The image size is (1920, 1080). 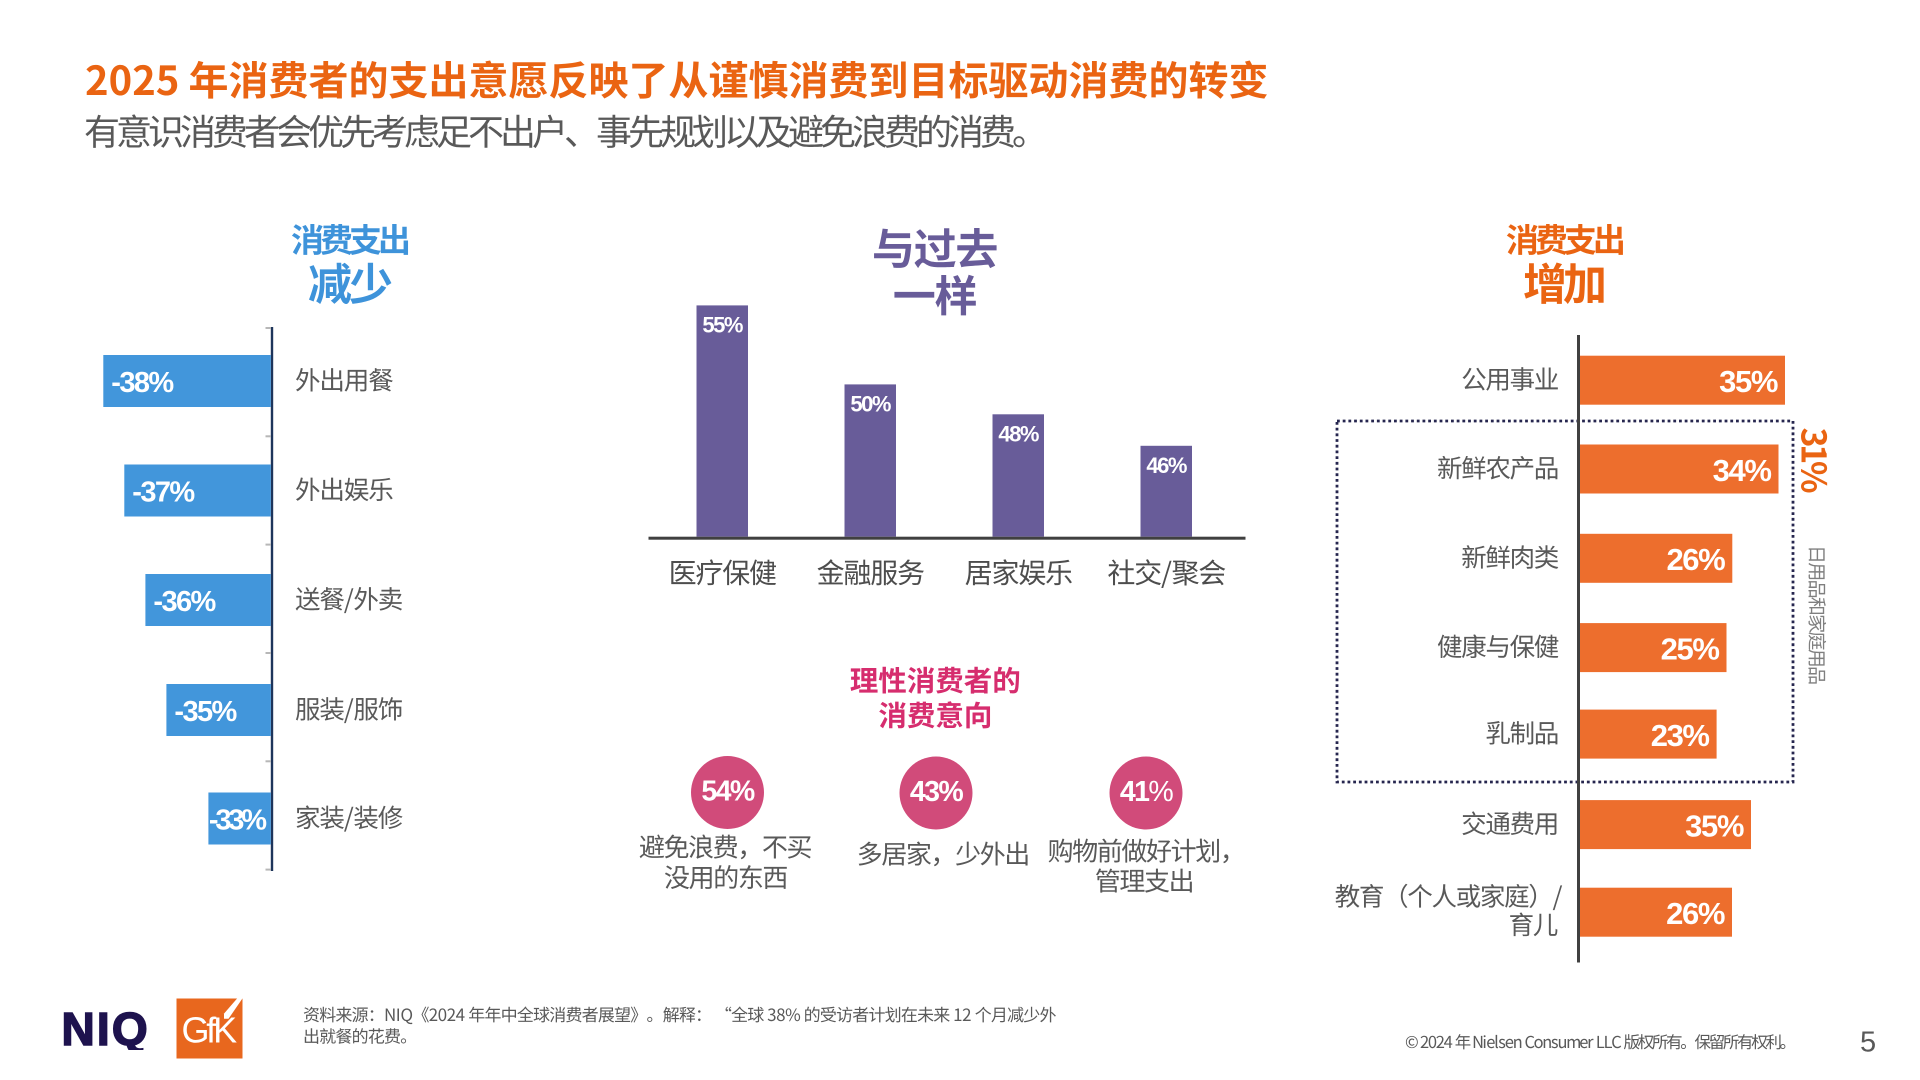 What do you see at coordinates (1166, 465) in the screenshot?
I see `svg-text: 46%` at bounding box center [1166, 465].